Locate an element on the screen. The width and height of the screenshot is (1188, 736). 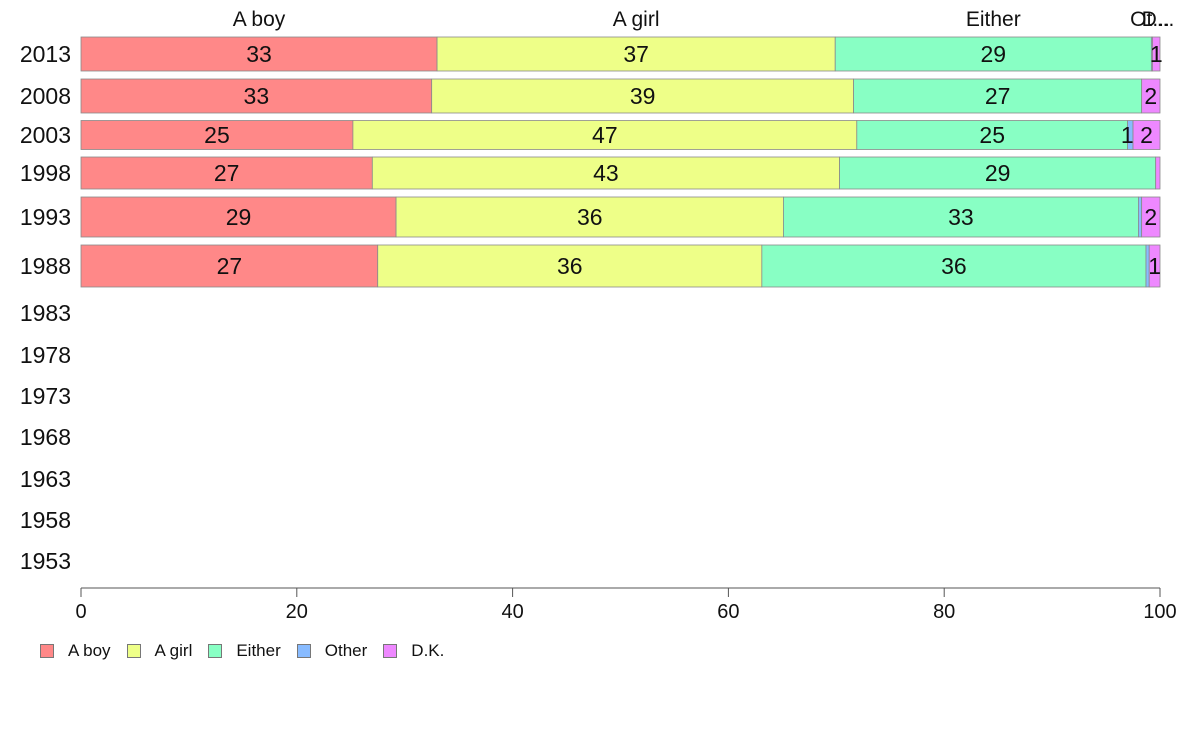
legend-label: A girl is located at coordinates (173, 650).